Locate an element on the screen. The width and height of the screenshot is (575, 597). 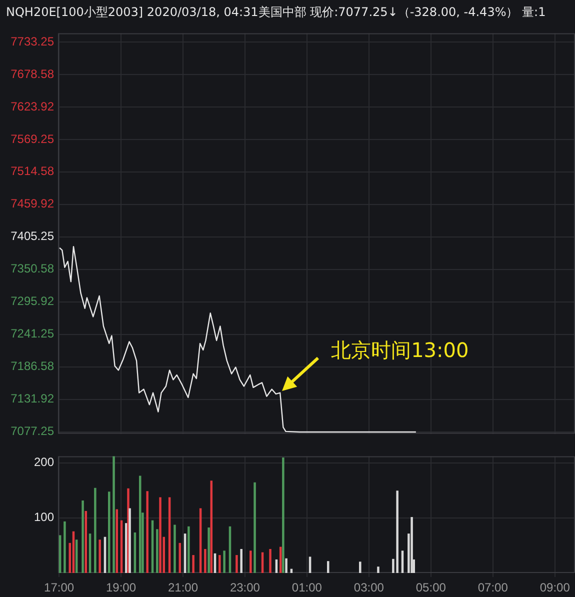
y-tick-label: 7405.25 is located at coordinates (32, 236).